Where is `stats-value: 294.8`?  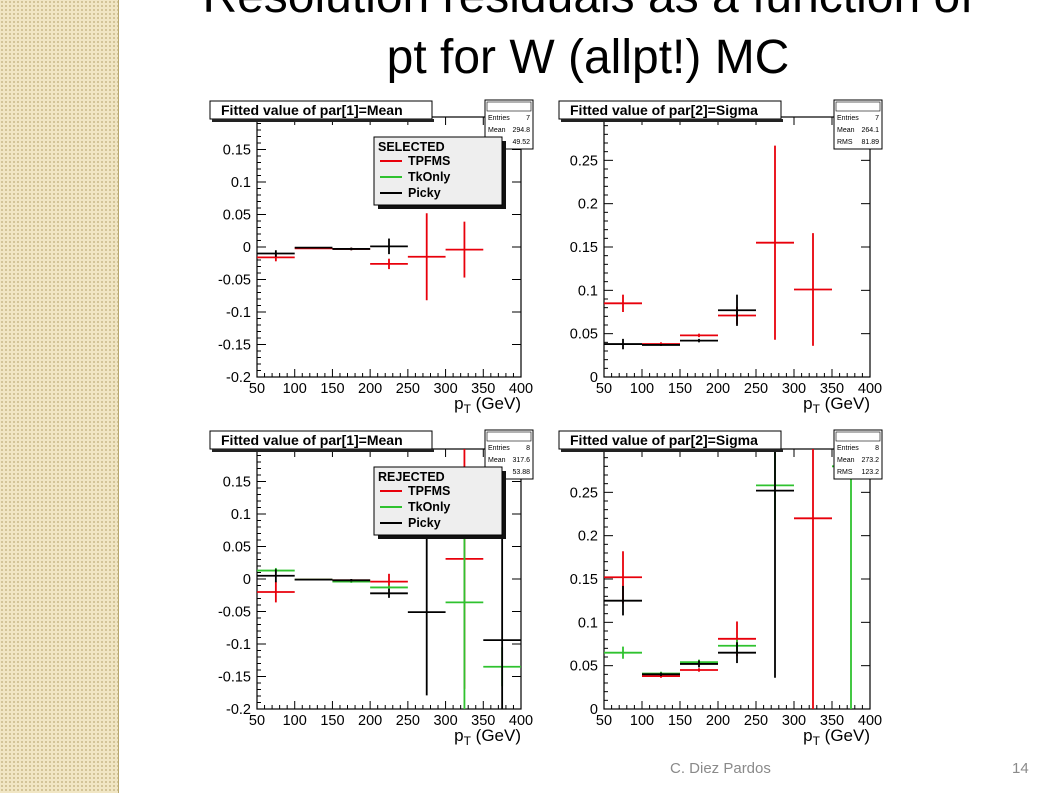
stats-value: 294.8 is located at coordinates (521, 130).